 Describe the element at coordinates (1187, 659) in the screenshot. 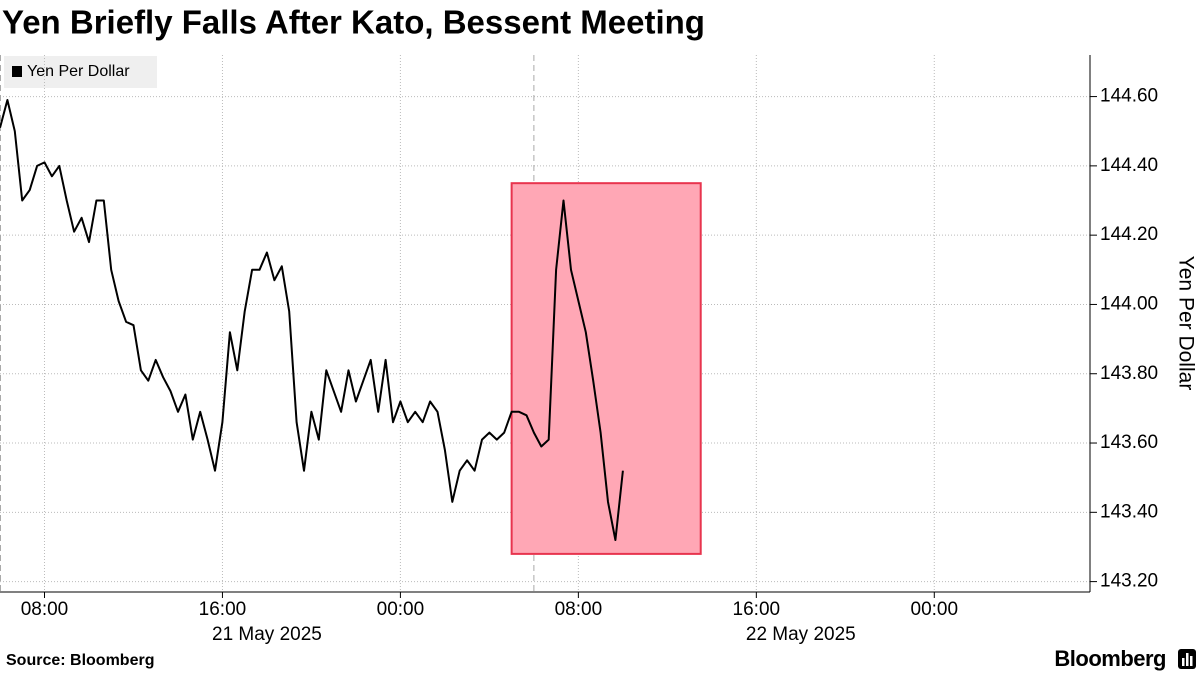

I see `logo-icon` at that location.